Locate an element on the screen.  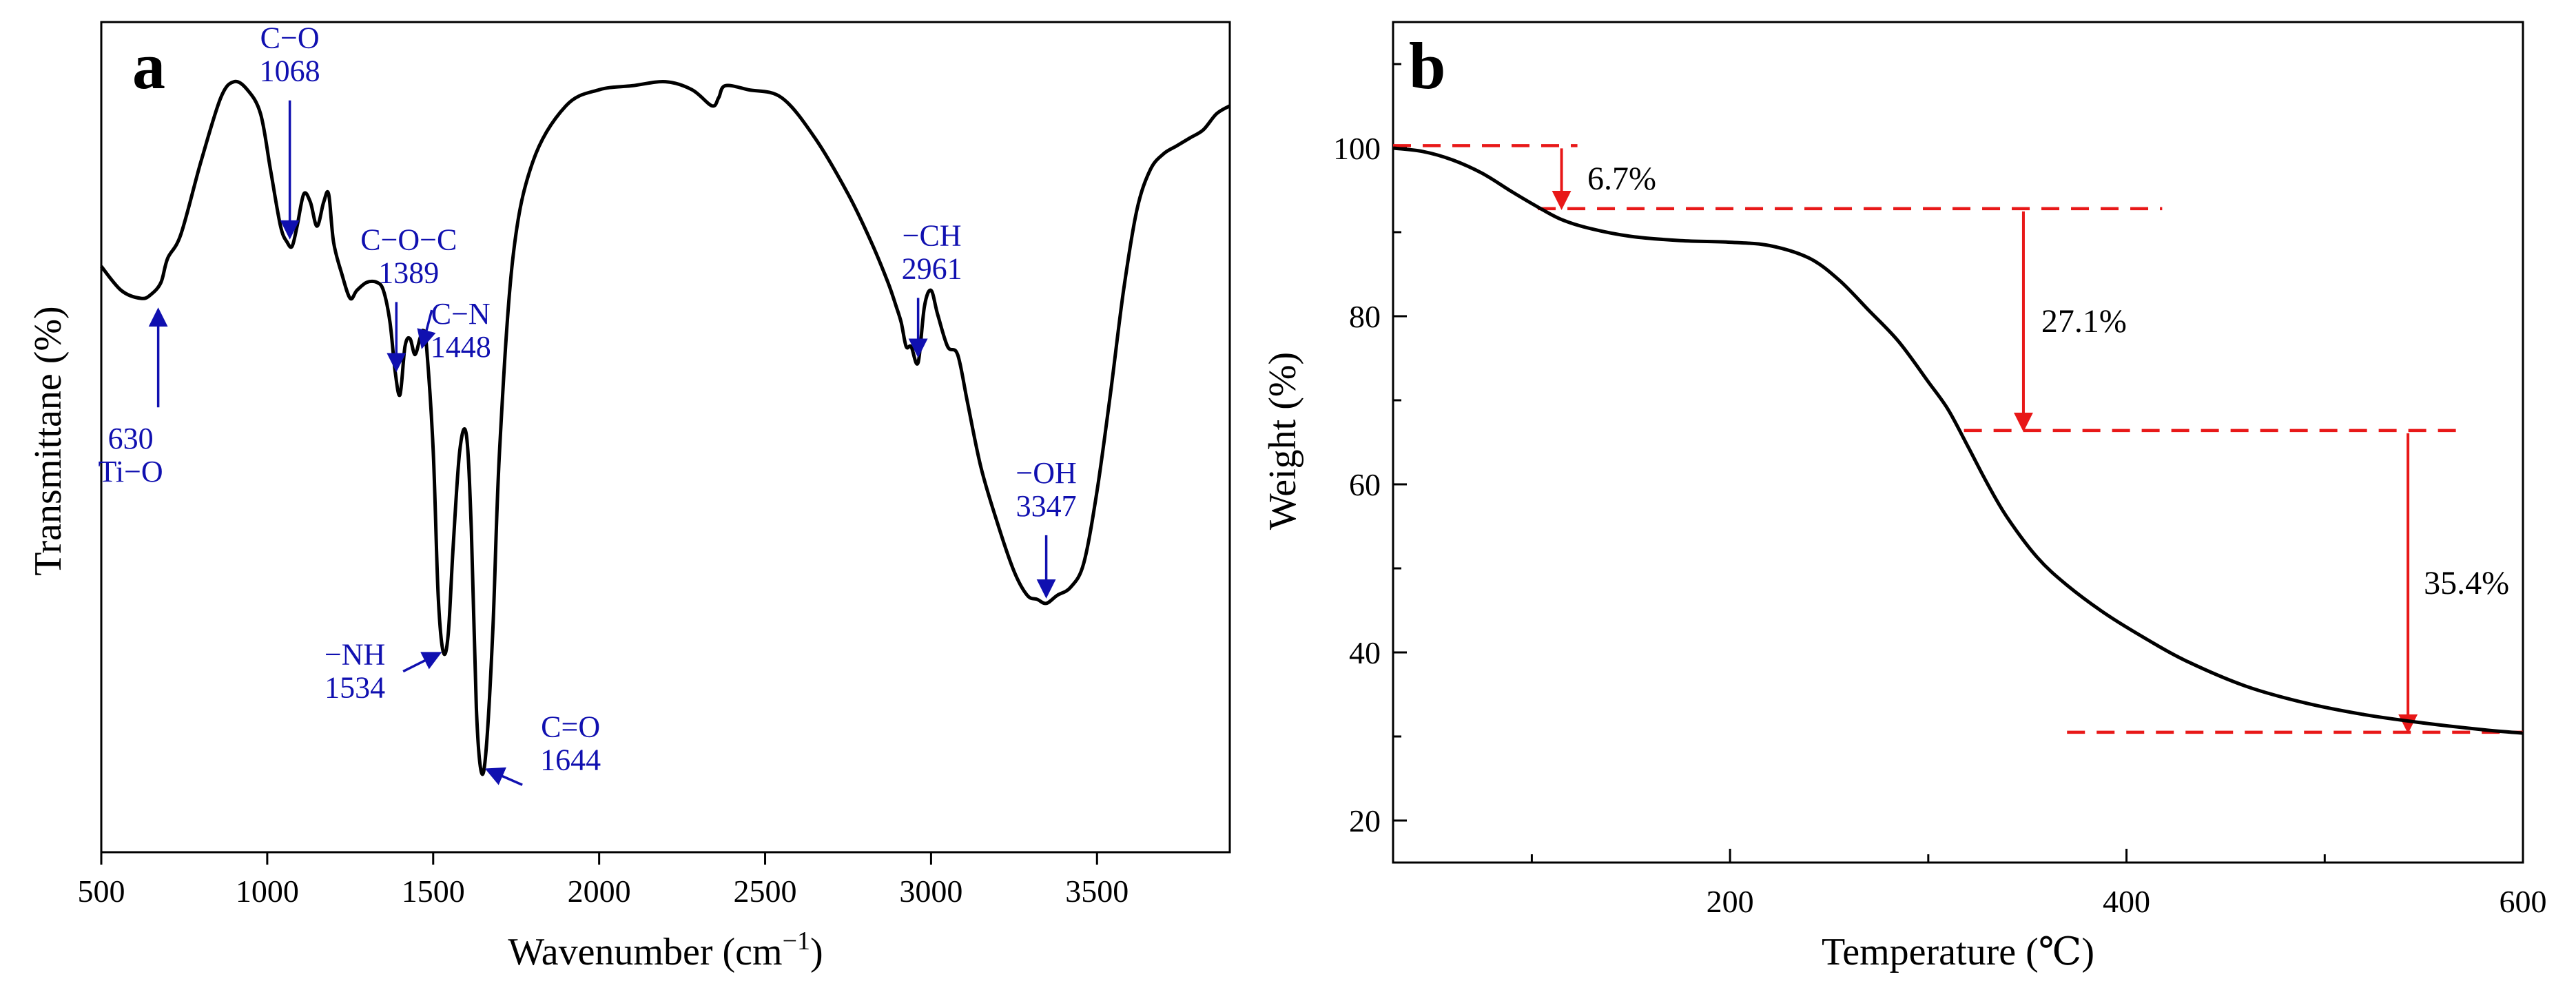
panel-b-y-tick-label: 80 is located at coordinates (1365, 316).